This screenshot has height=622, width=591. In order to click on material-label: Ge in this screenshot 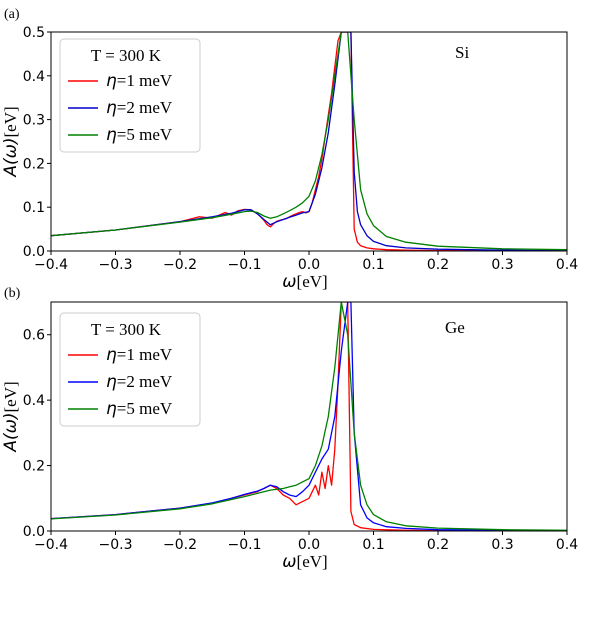, I will do `click(455, 327)`.